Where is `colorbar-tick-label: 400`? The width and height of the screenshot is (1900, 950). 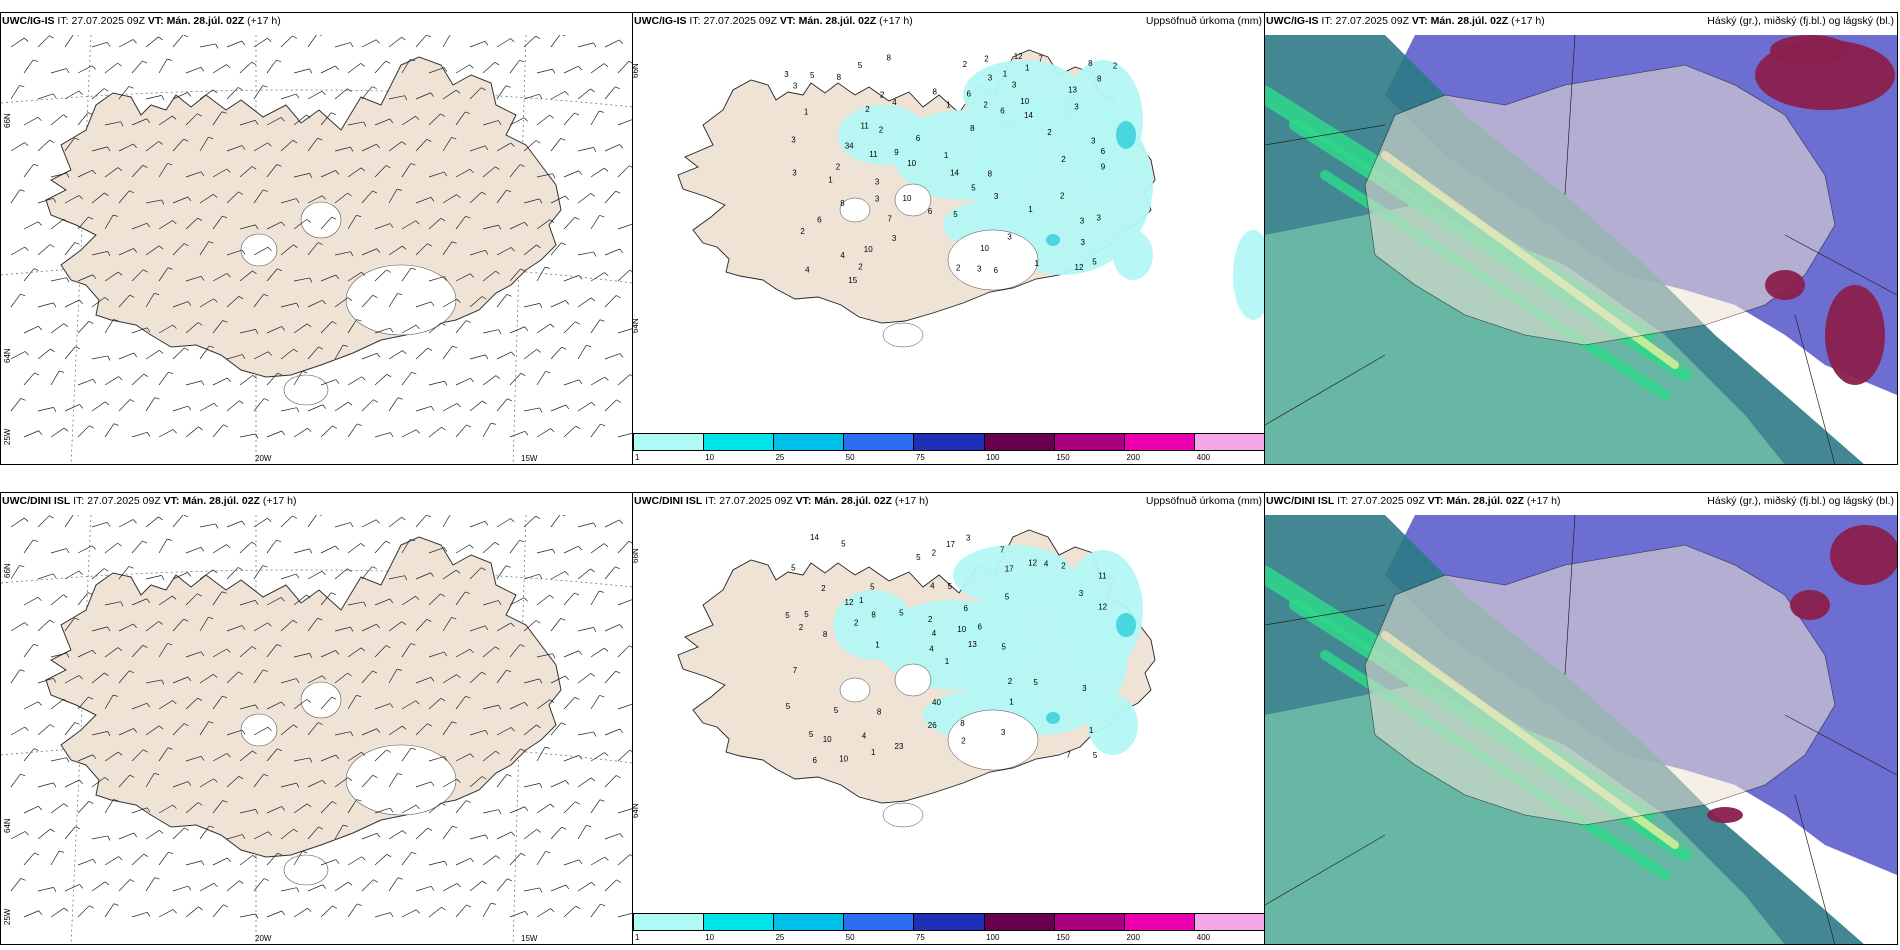 colorbar-tick-label: 400 is located at coordinates (1203, 937).